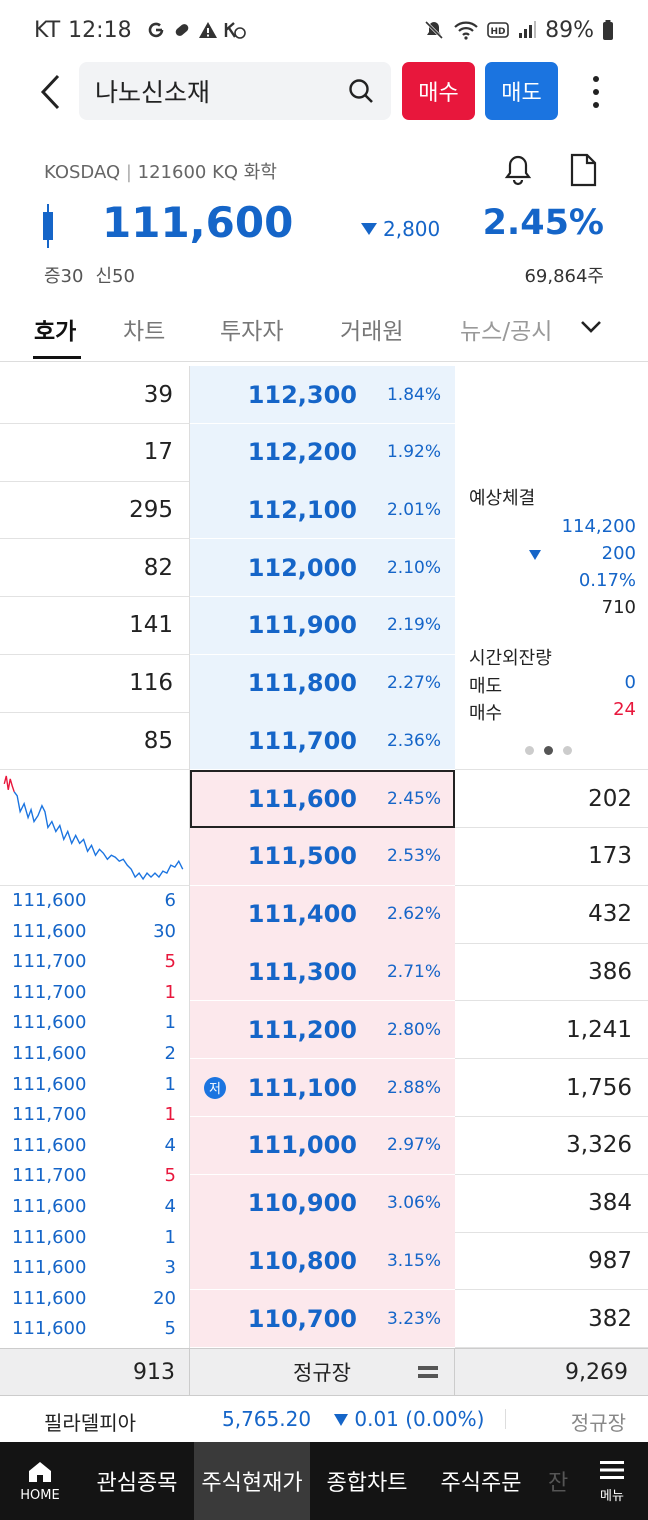  I want to click on bid-row: 110,800 3.15% 987, so click(324, 1261).